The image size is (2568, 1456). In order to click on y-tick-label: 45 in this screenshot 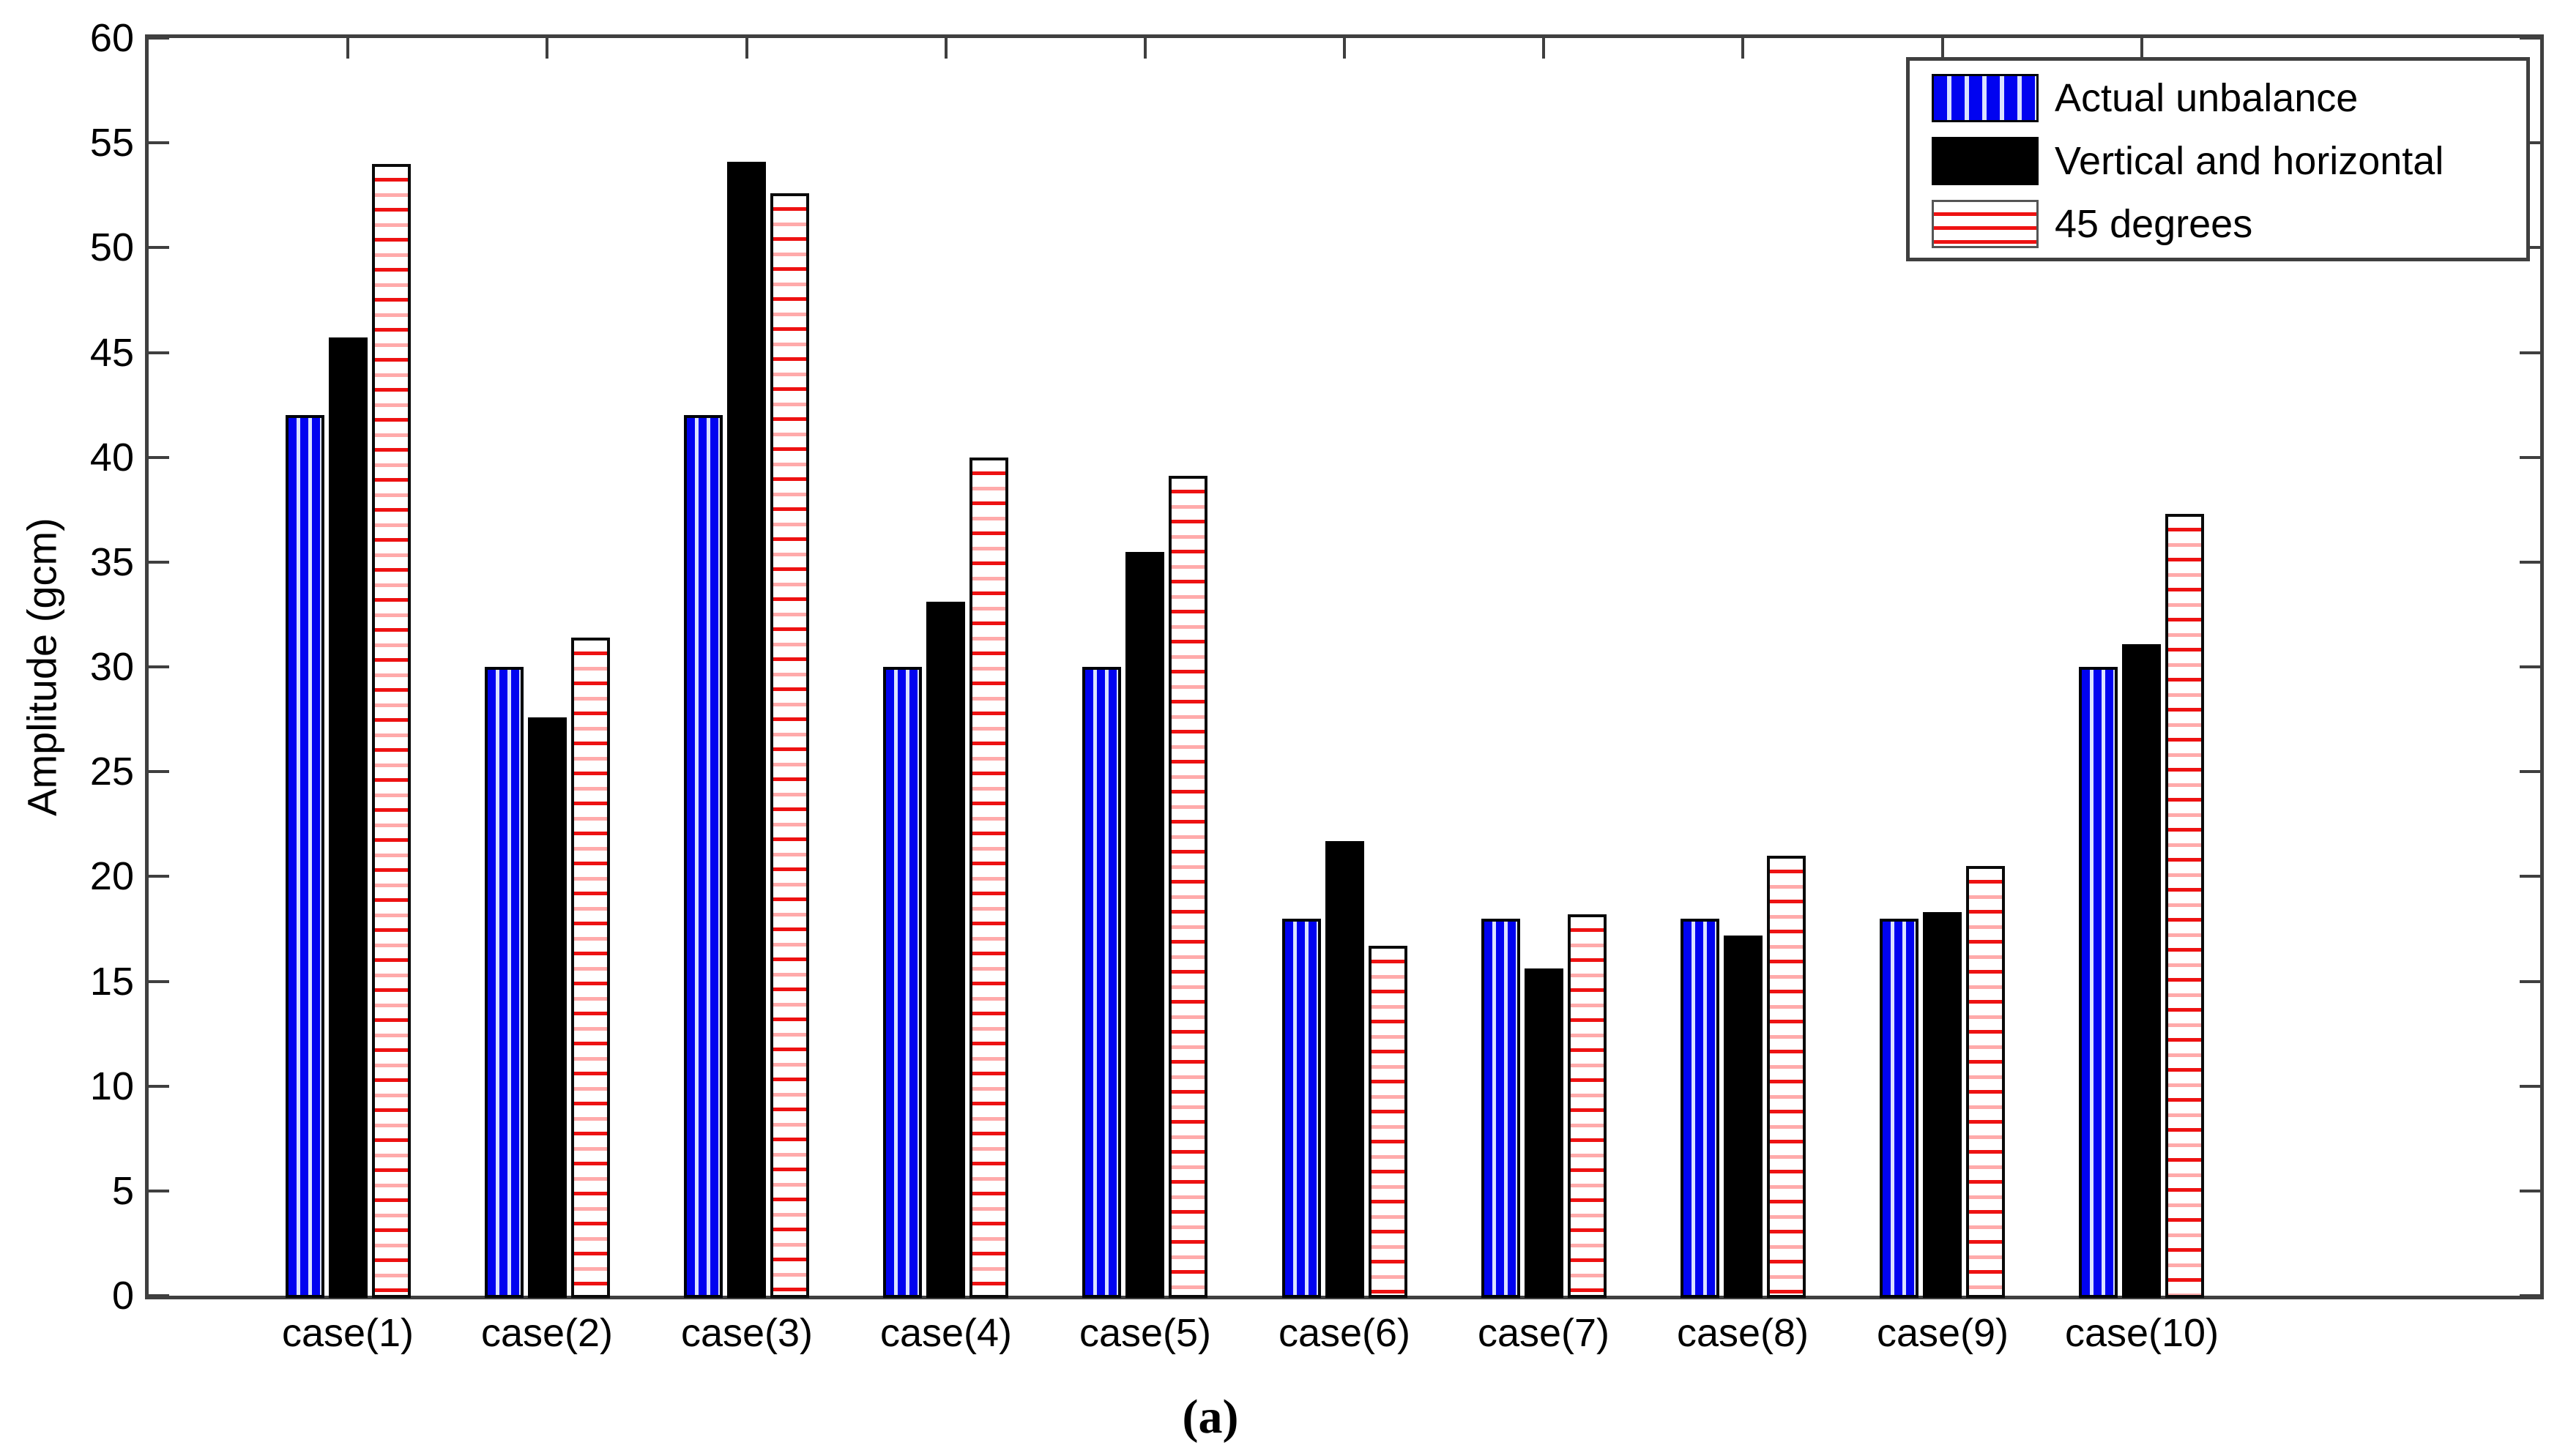, I will do `click(112, 353)`.